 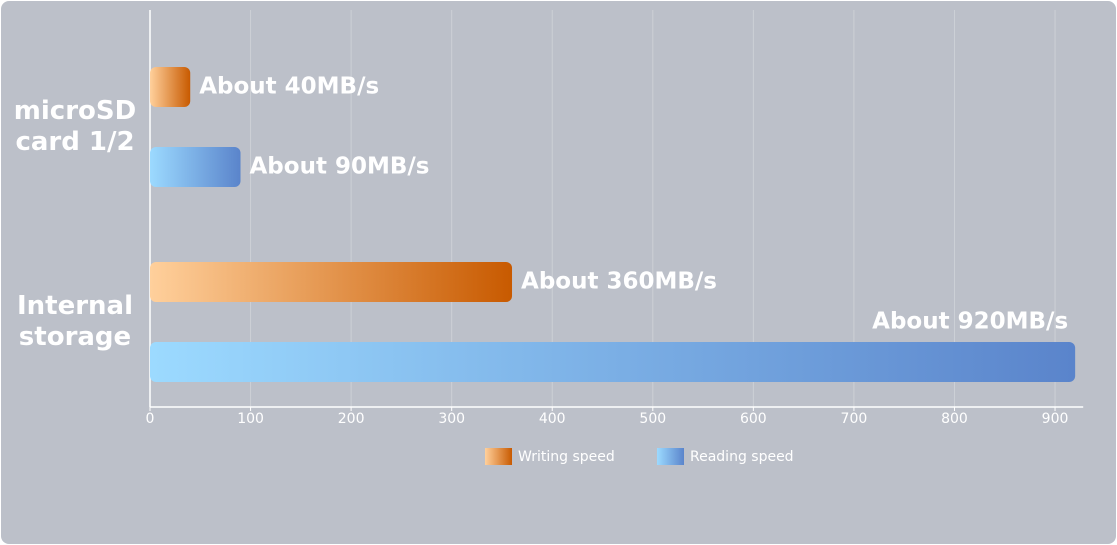 What do you see at coordinates (75, 321) in the screenshot?
I see `category-label: Internal storage` at bounding box center [75, 321].